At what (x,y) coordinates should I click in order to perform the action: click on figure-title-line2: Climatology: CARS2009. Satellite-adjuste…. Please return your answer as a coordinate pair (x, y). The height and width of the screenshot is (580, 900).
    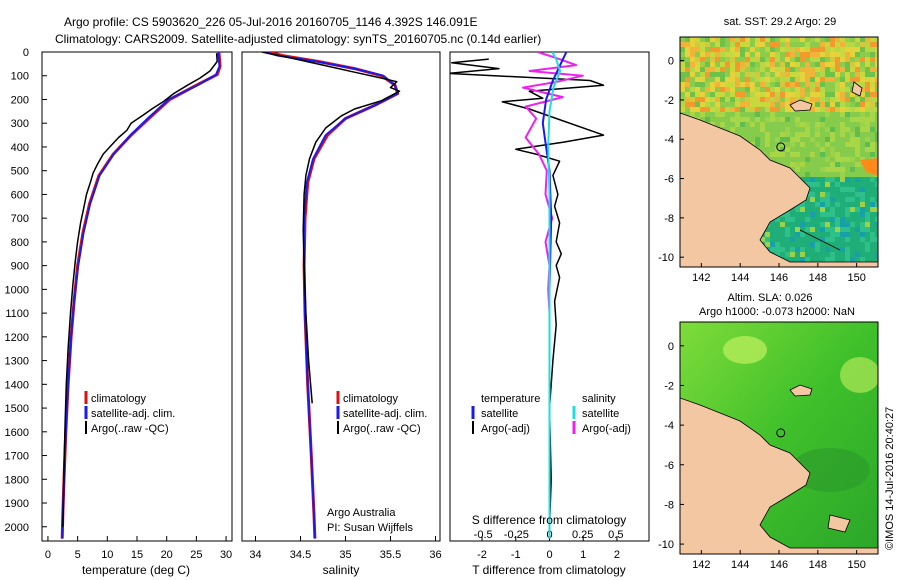
    Looking at the image, I should click on (298, 39).